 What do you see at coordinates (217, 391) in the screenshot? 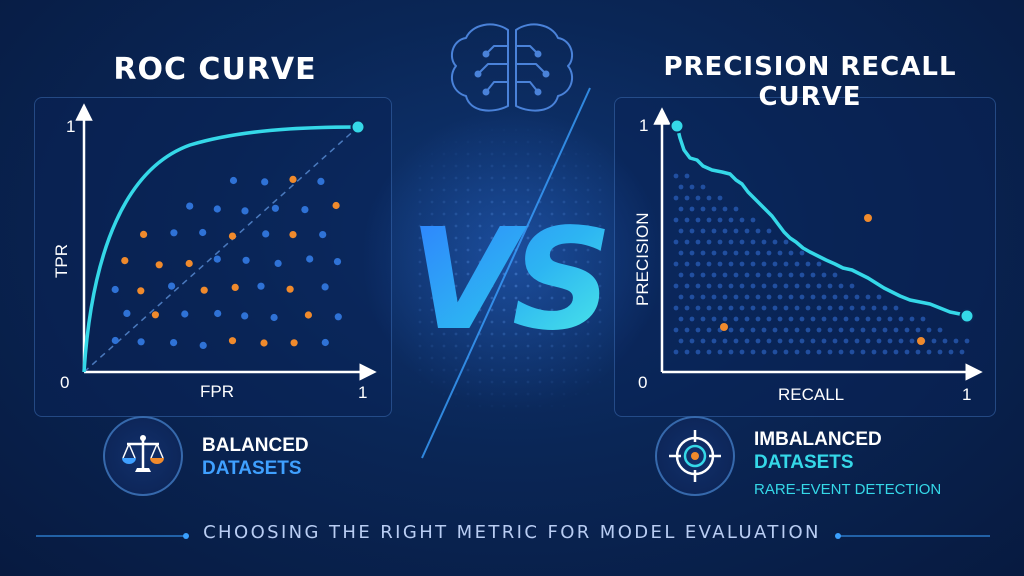
I see `roc-x-label: FPR` at bounding box center [217, 391].